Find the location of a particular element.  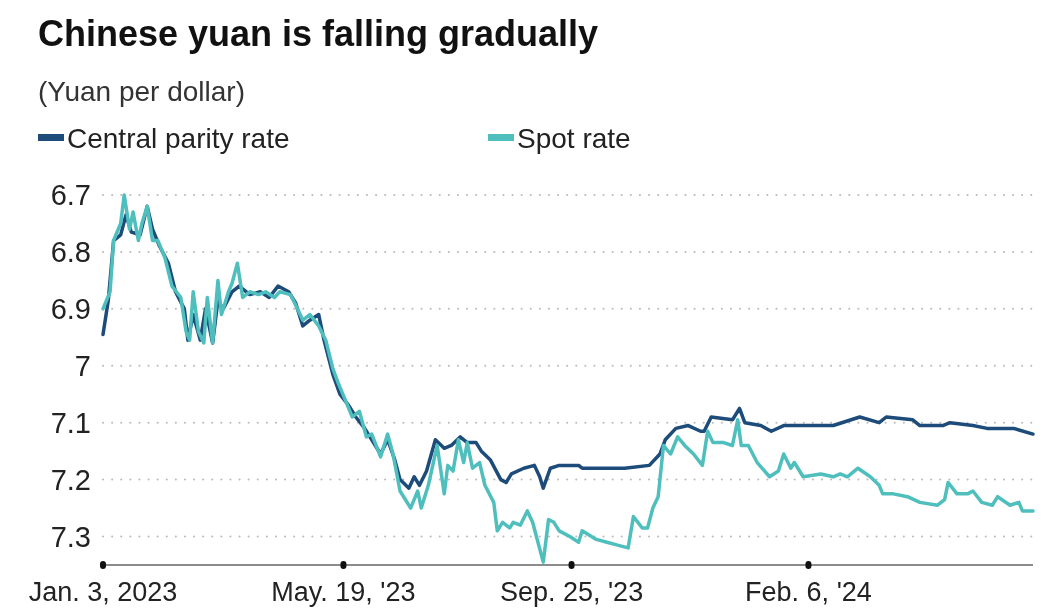

x-tick-label: Feb. 6, '24 is located at coordinates (808, 592).